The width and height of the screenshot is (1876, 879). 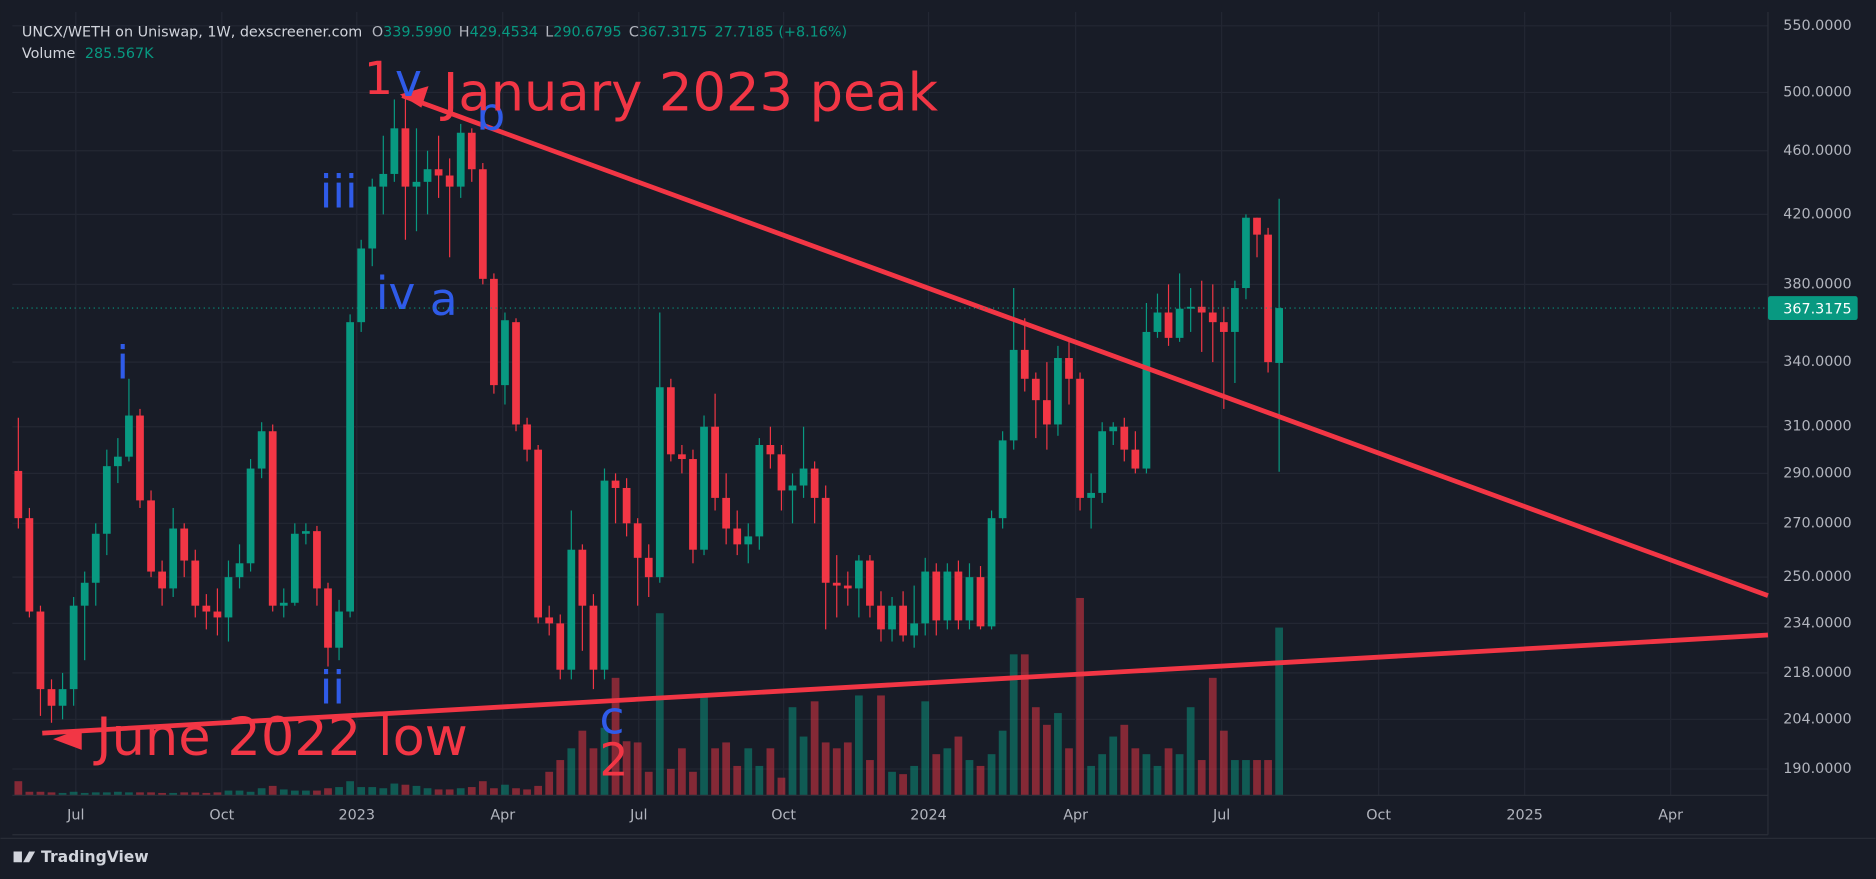 What do you see at coordinates (88, 54) in the screenshot?
I see `volume-header: Volume 285.567K` at bounding box center [88, 54].